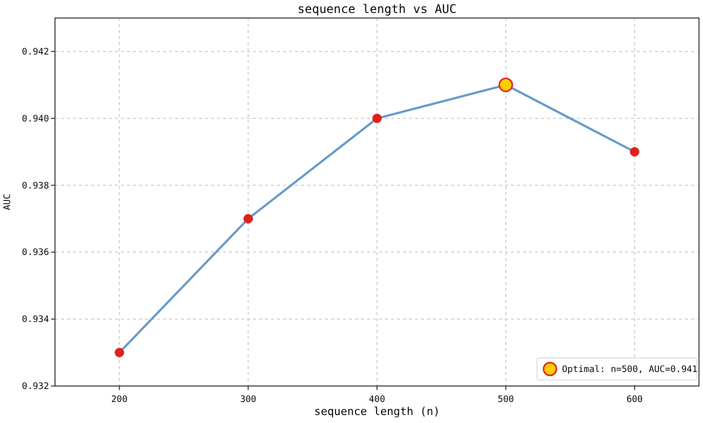 This screenshot has width=703, height=423. I want to click on y-tick-label: 0.936, so click(35, 253).